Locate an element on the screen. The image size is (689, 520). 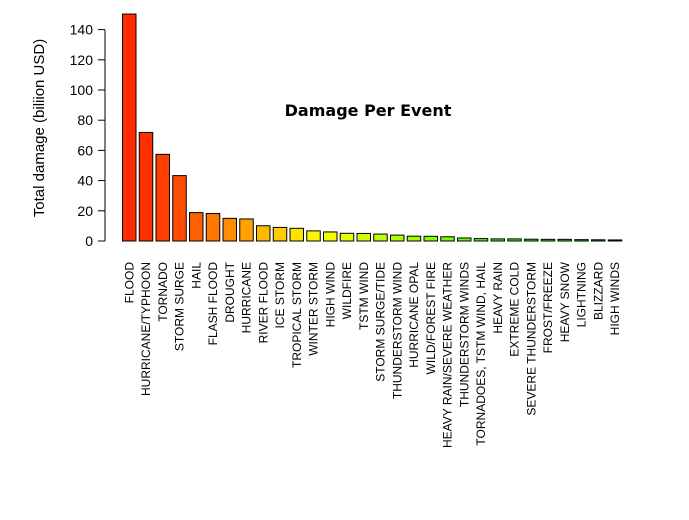
y-tick-label: 100 is located at coordinates (82, 90).